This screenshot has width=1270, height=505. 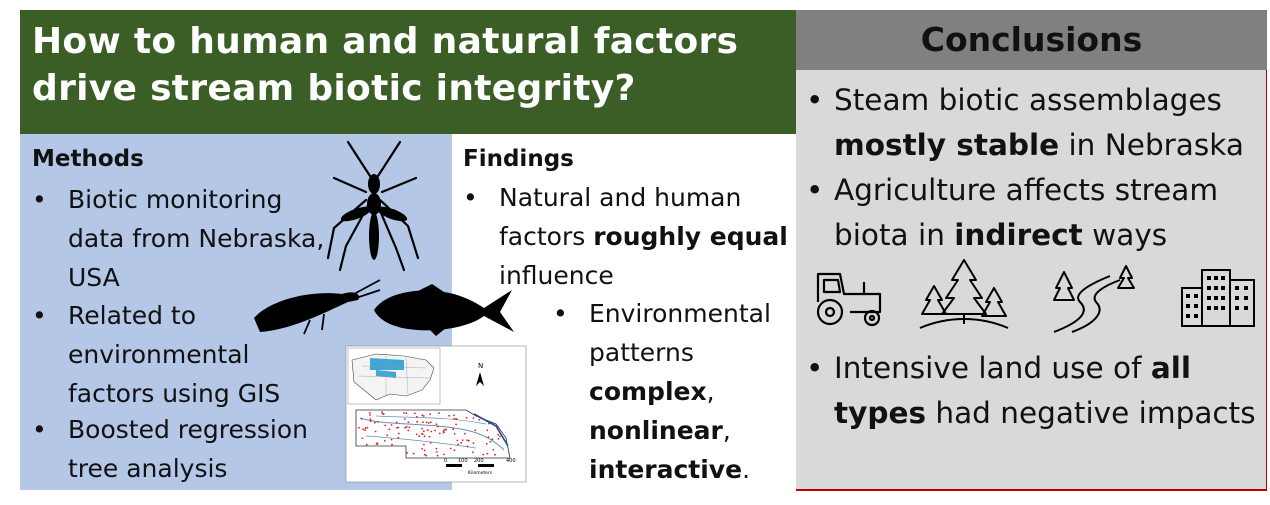 I want to click on findings-b1-emphasis: roughly equal, so click(x=690, y=236).